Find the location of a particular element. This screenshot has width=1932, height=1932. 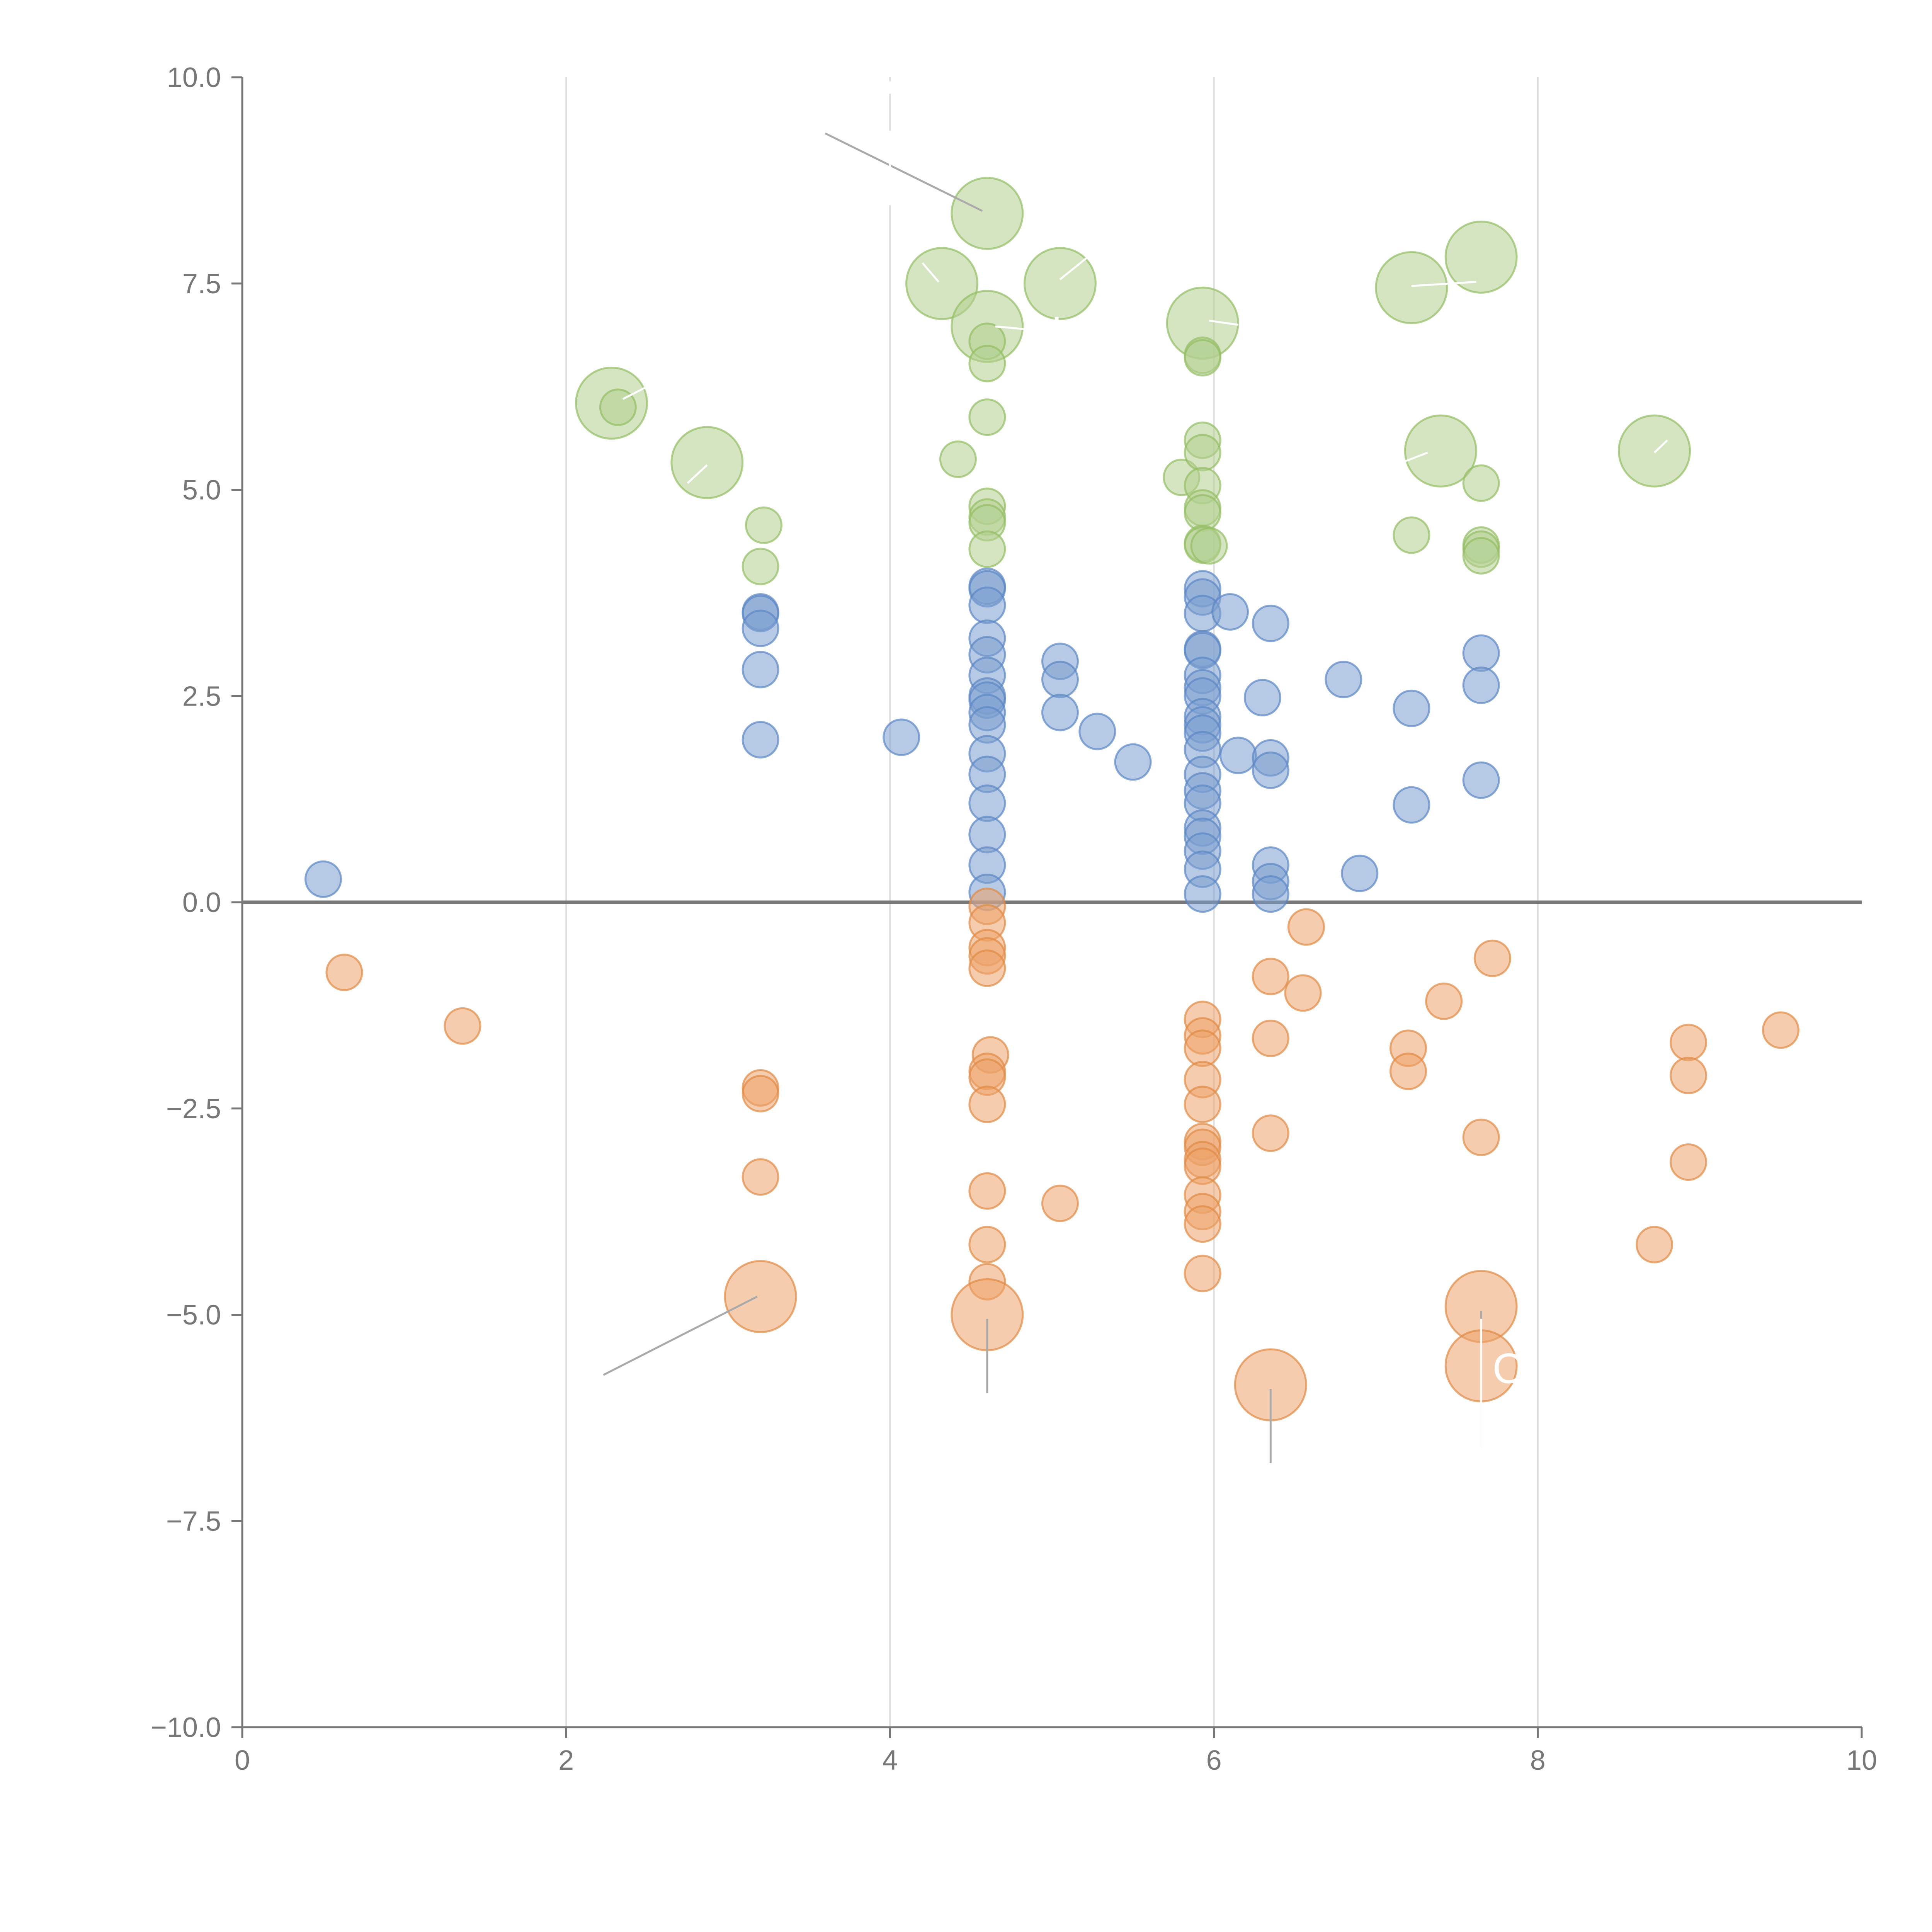

annotation-label: l is located at coordinates (1056, 333).